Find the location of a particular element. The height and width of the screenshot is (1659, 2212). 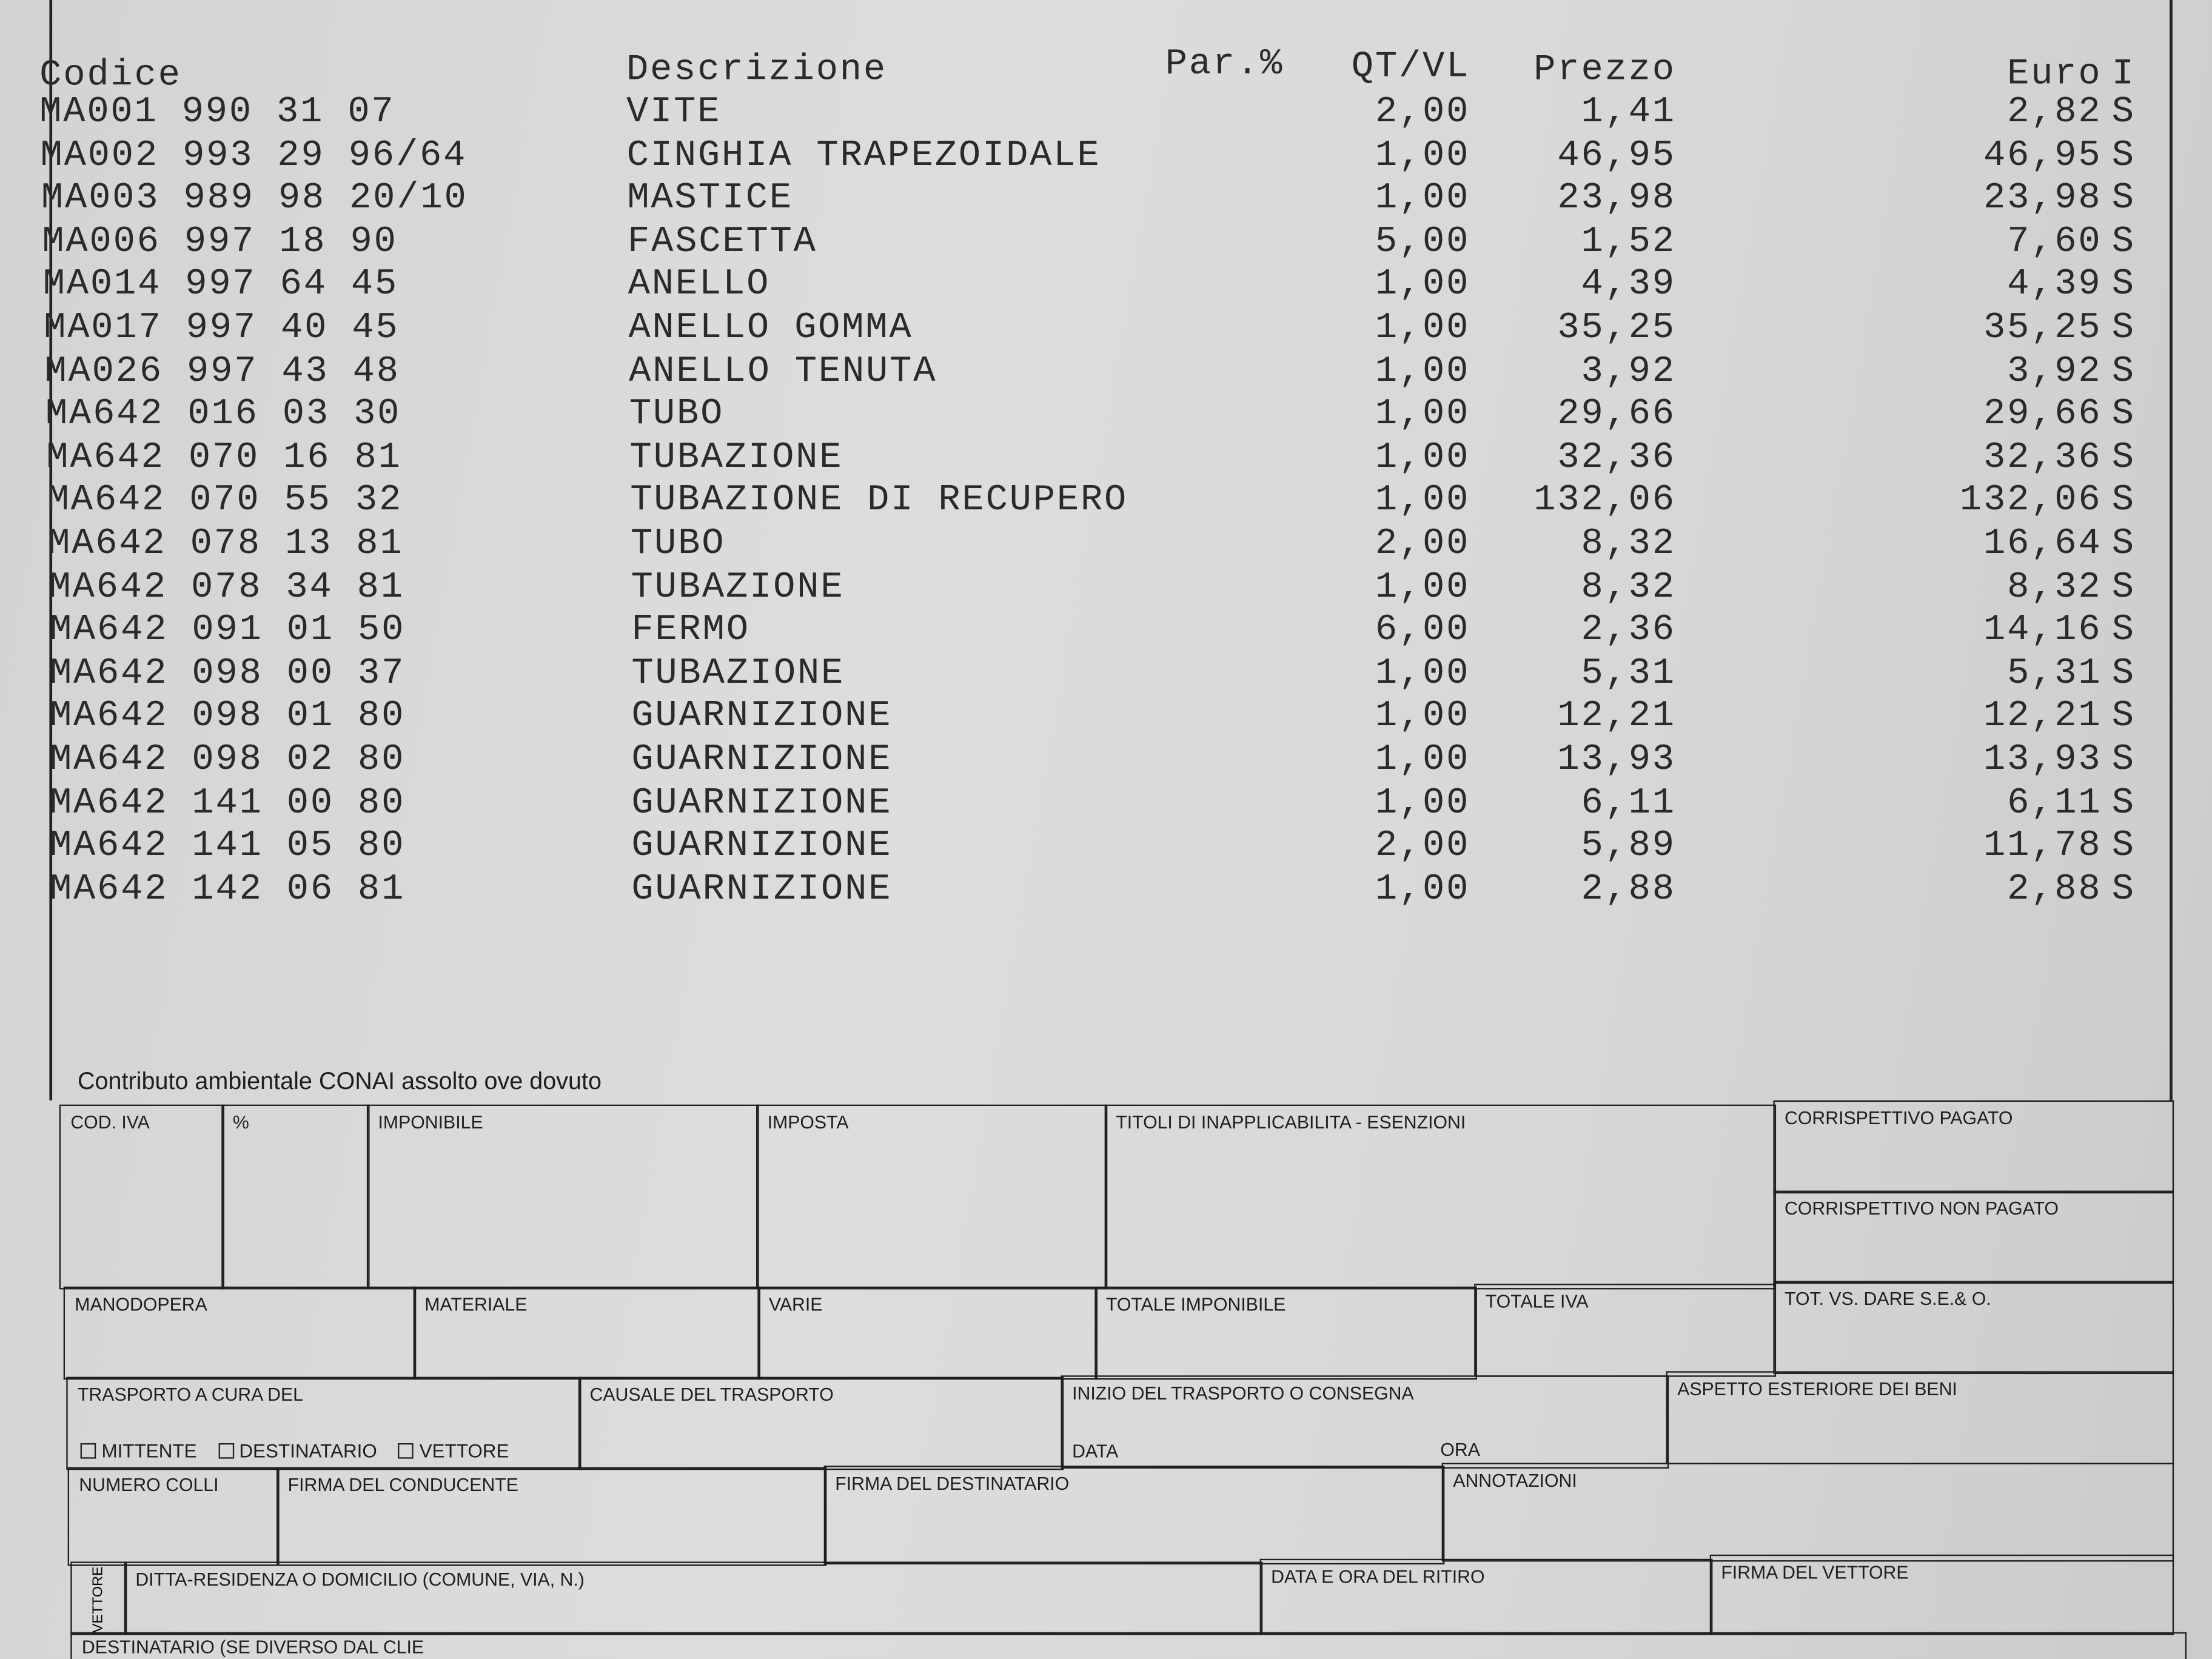

destinatario-checkbox: DESTINATARIO is located at coordinates (297, 1450).